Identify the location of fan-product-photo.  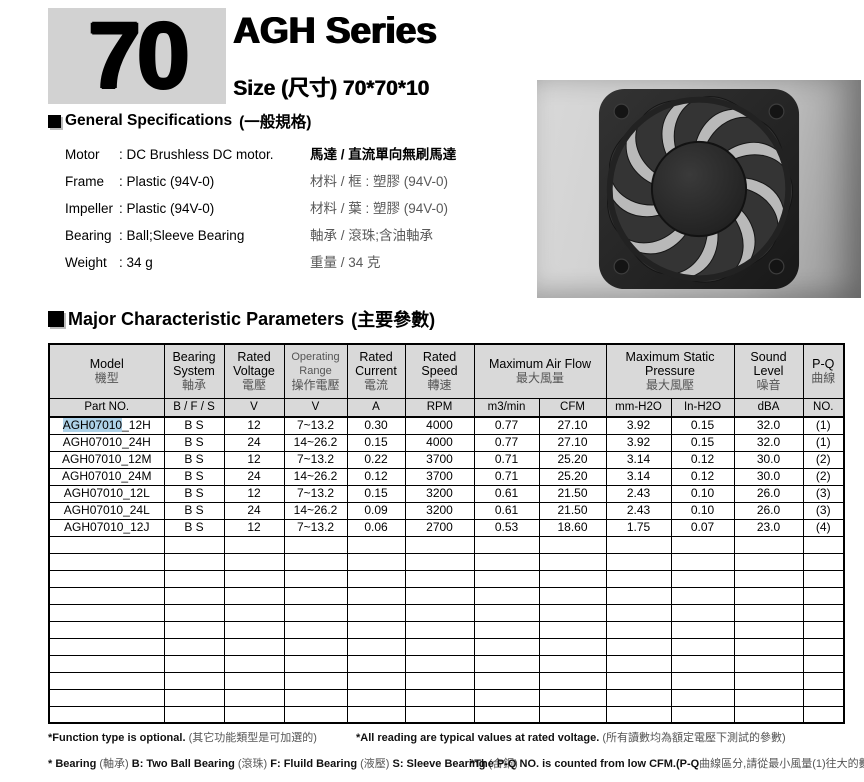
(699, 189).